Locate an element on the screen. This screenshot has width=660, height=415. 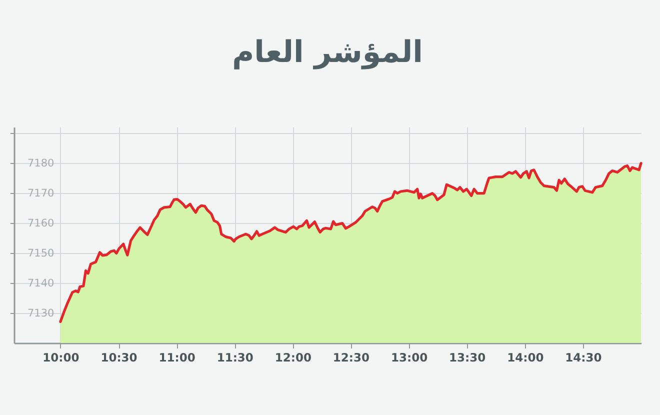
x-tick-label: 14:00 is located at coordinates (525, 357).